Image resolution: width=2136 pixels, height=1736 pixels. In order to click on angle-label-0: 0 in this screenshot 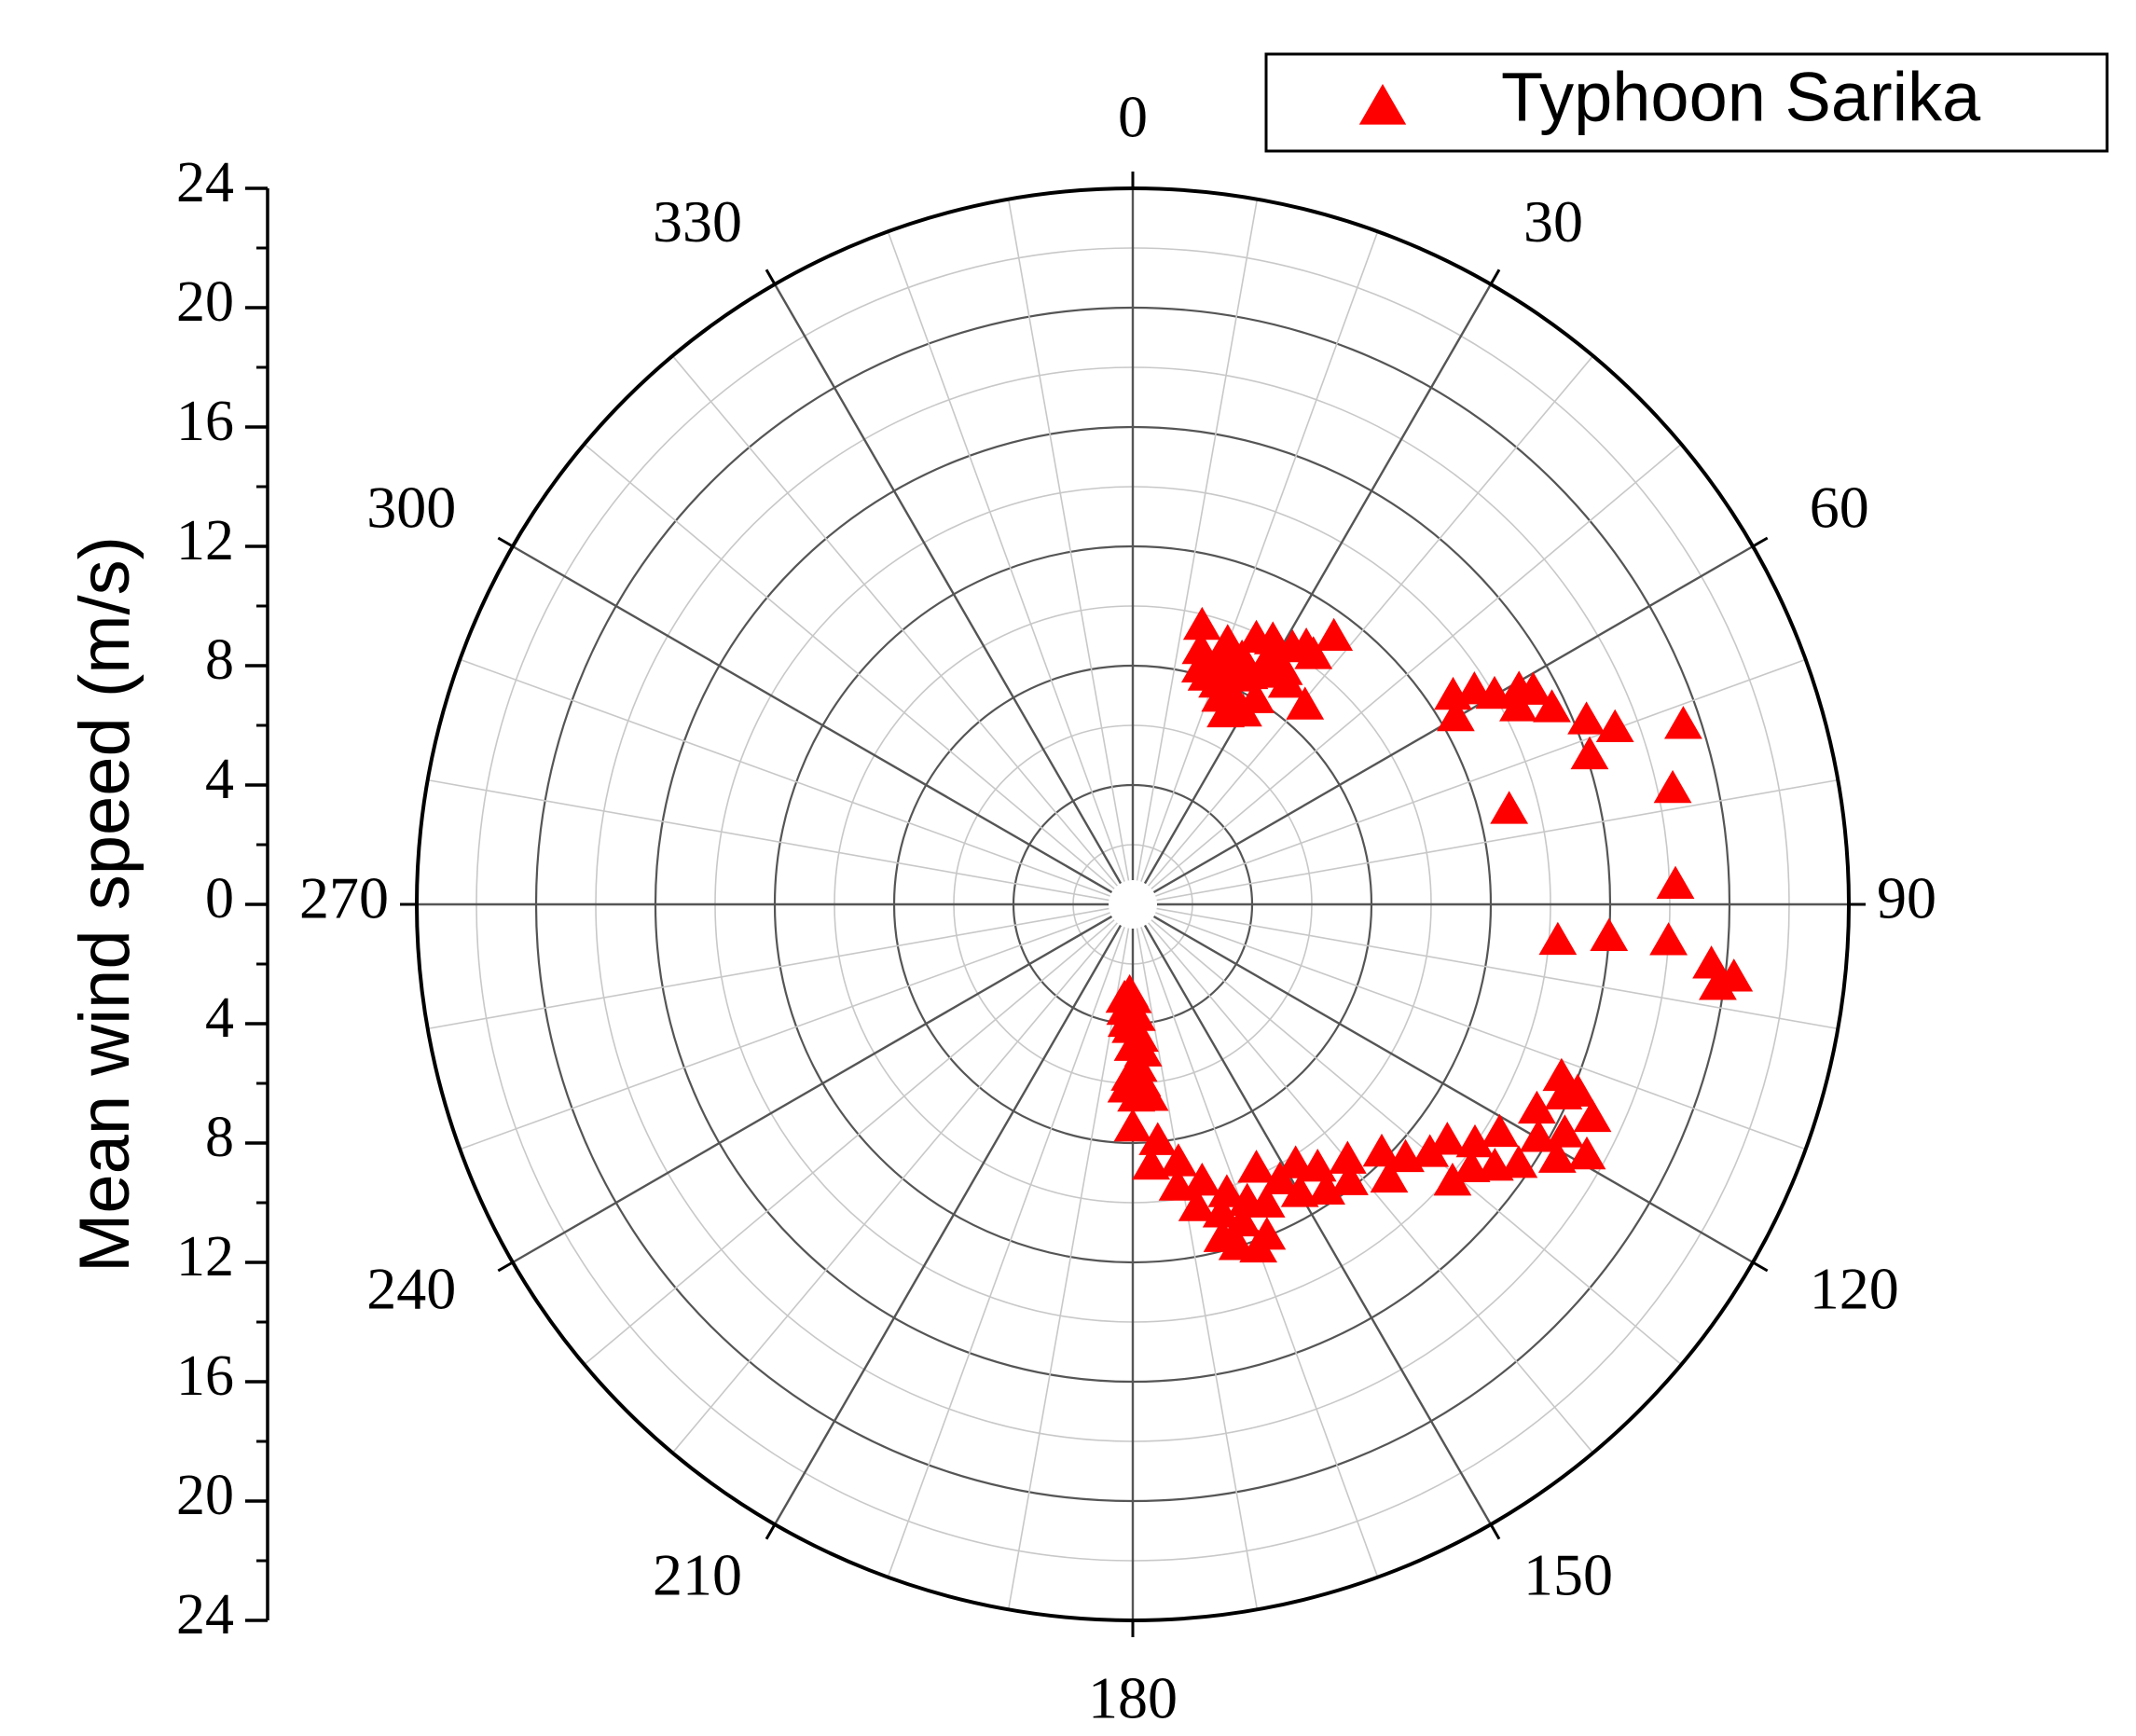, I will do `click(1133, 117)`.